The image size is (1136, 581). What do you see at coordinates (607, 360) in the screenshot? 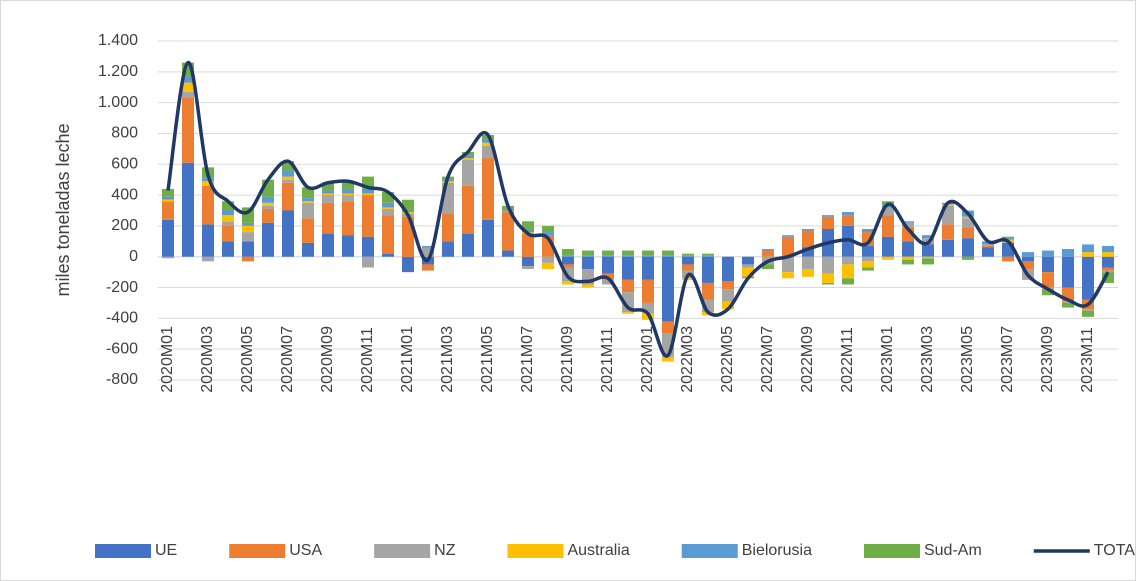
I see `x-tick-label: 2021M11` at bounding box center [607, 360].